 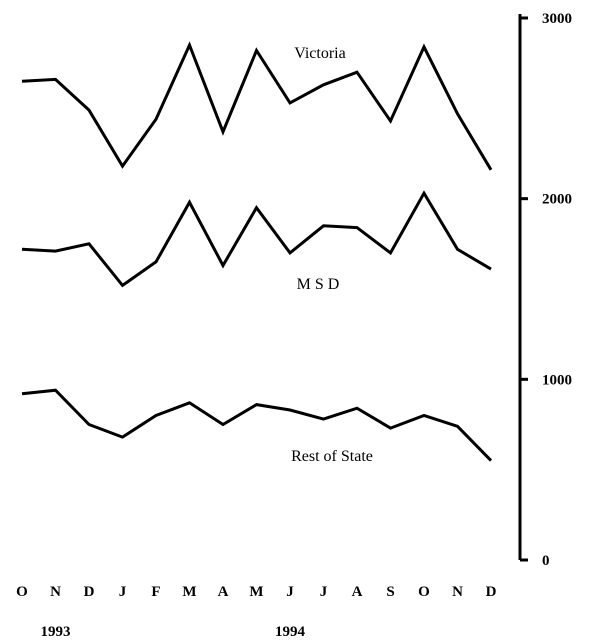 What do you see at coordinates (545, 290) in the screenshot?
I see `y-axis: 0 1000 2000 3000` at bounding box center [545, 290].